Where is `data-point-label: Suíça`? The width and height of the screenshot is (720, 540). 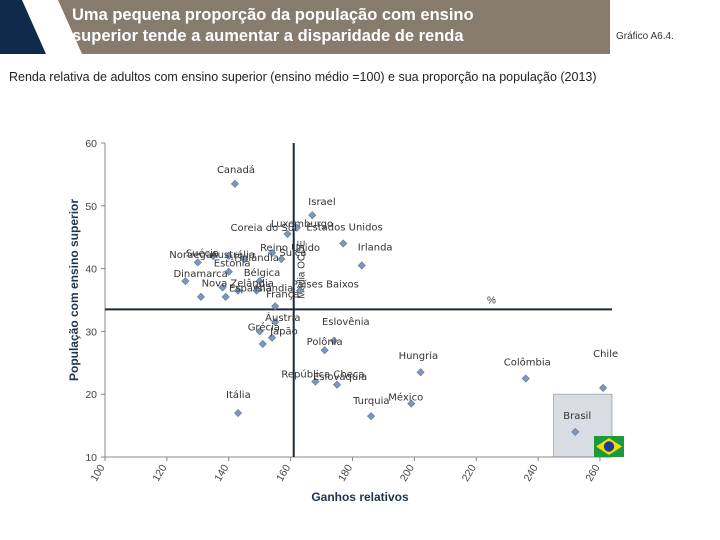 data-point-label: Suíça is located at coordinates (292, 253).